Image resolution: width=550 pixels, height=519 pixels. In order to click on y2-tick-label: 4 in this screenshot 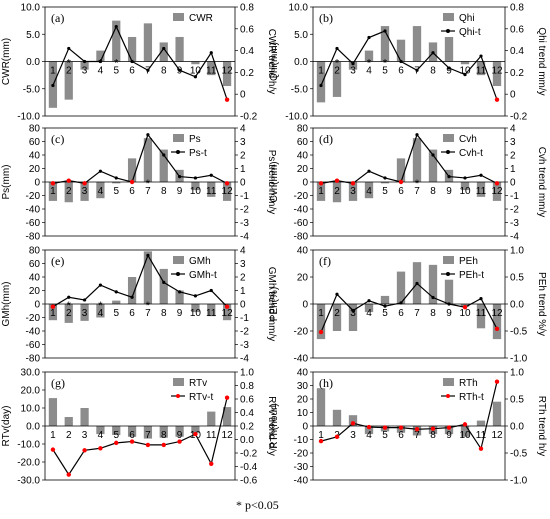, I will do `click(243, 251)`.